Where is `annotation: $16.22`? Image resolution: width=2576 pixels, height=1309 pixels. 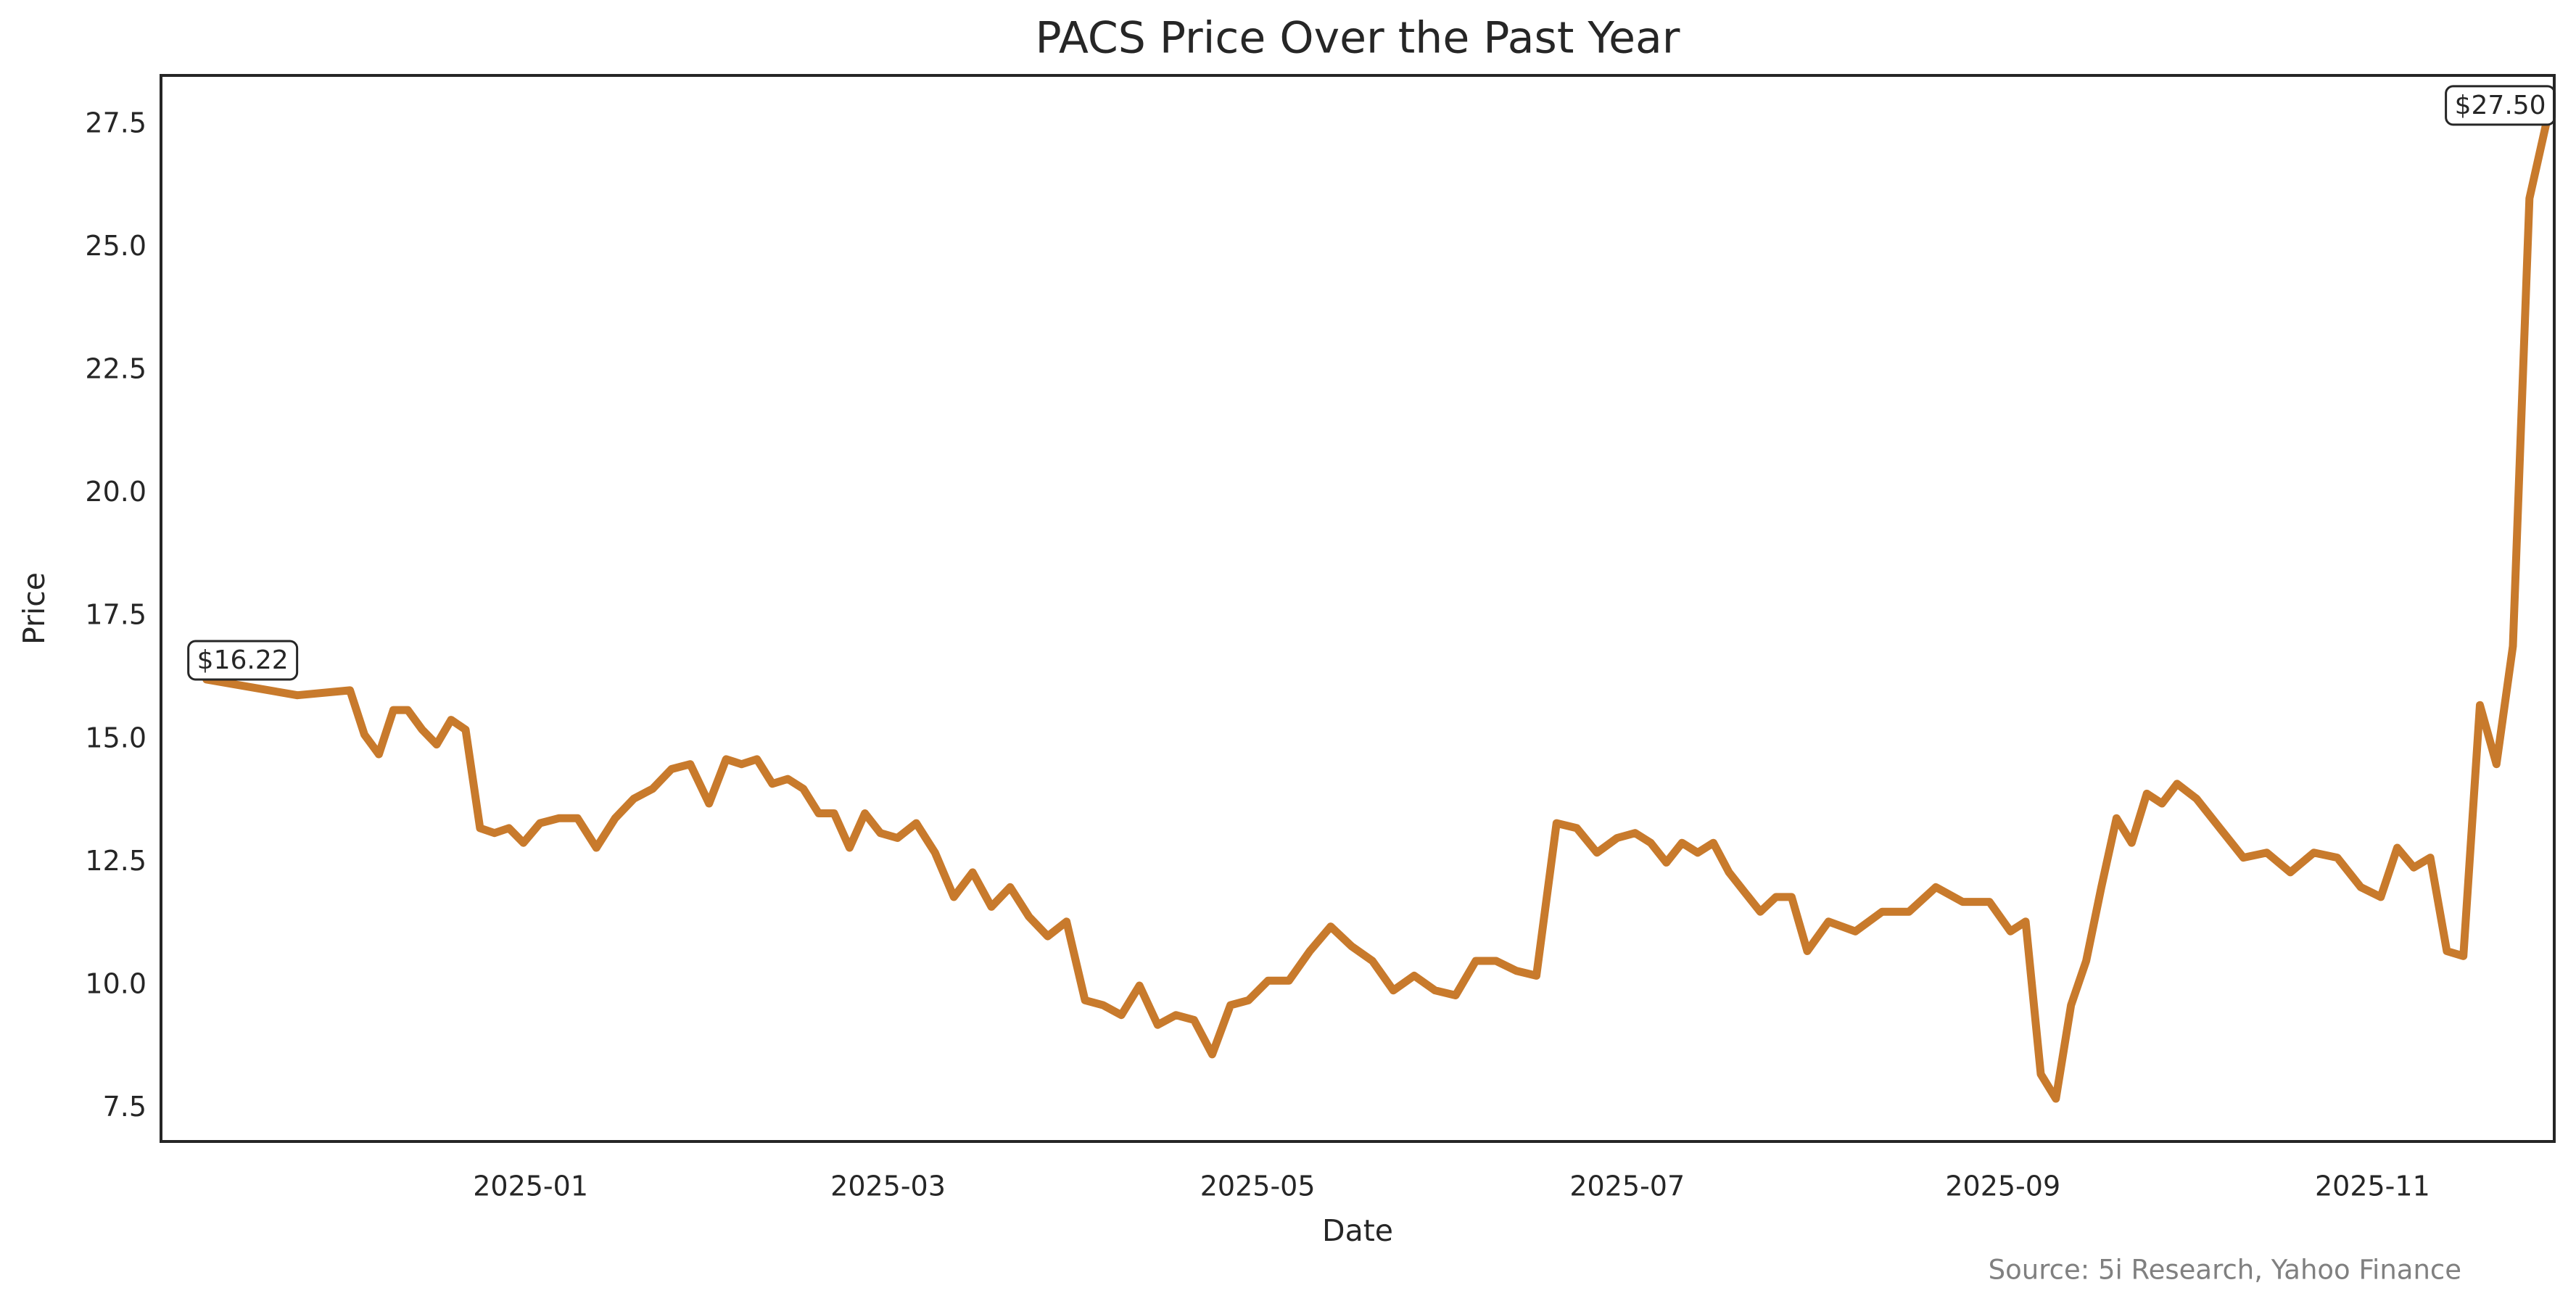
annotation: $16.22 is located at coordinates (243, 660).